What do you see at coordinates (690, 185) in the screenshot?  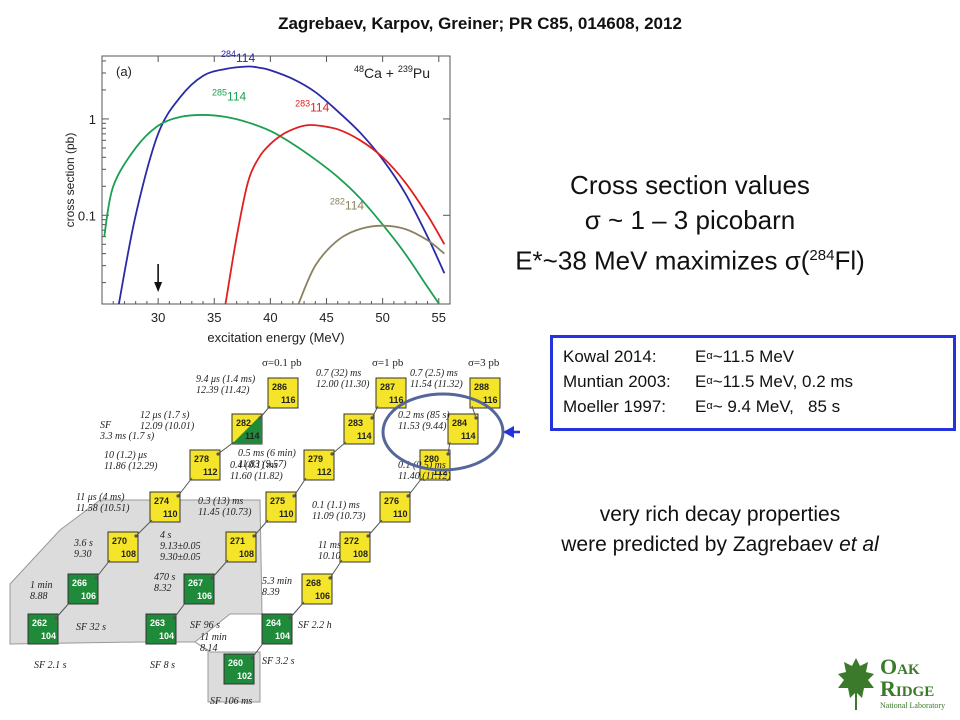 I see `summary-line-1: Cross section values` at bounding box center [690, 185].